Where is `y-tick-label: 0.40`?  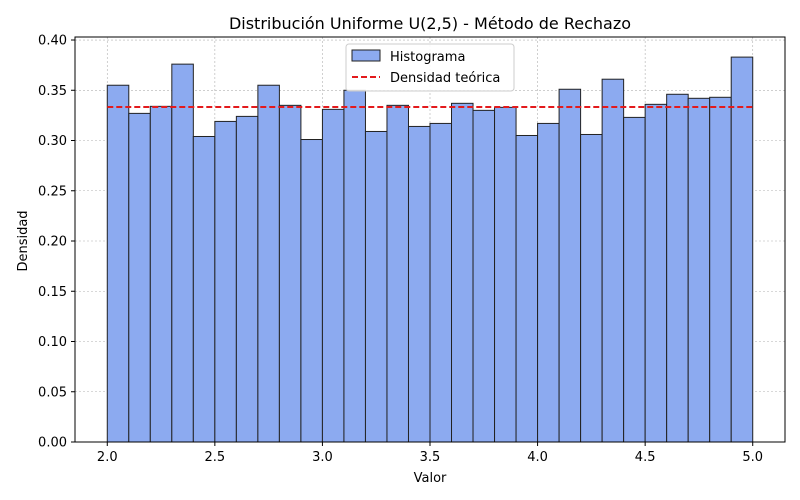 y-tick-label: 0.40 is located at coordinates (52, 41).